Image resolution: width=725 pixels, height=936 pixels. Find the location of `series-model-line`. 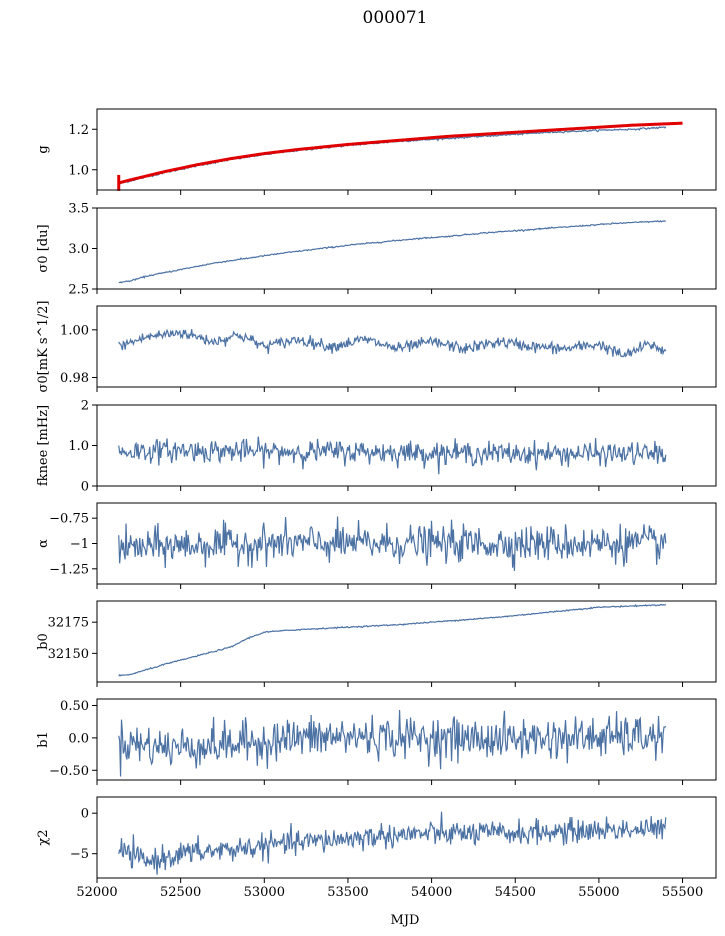

series-model-line is located at coordinates (400, 153).